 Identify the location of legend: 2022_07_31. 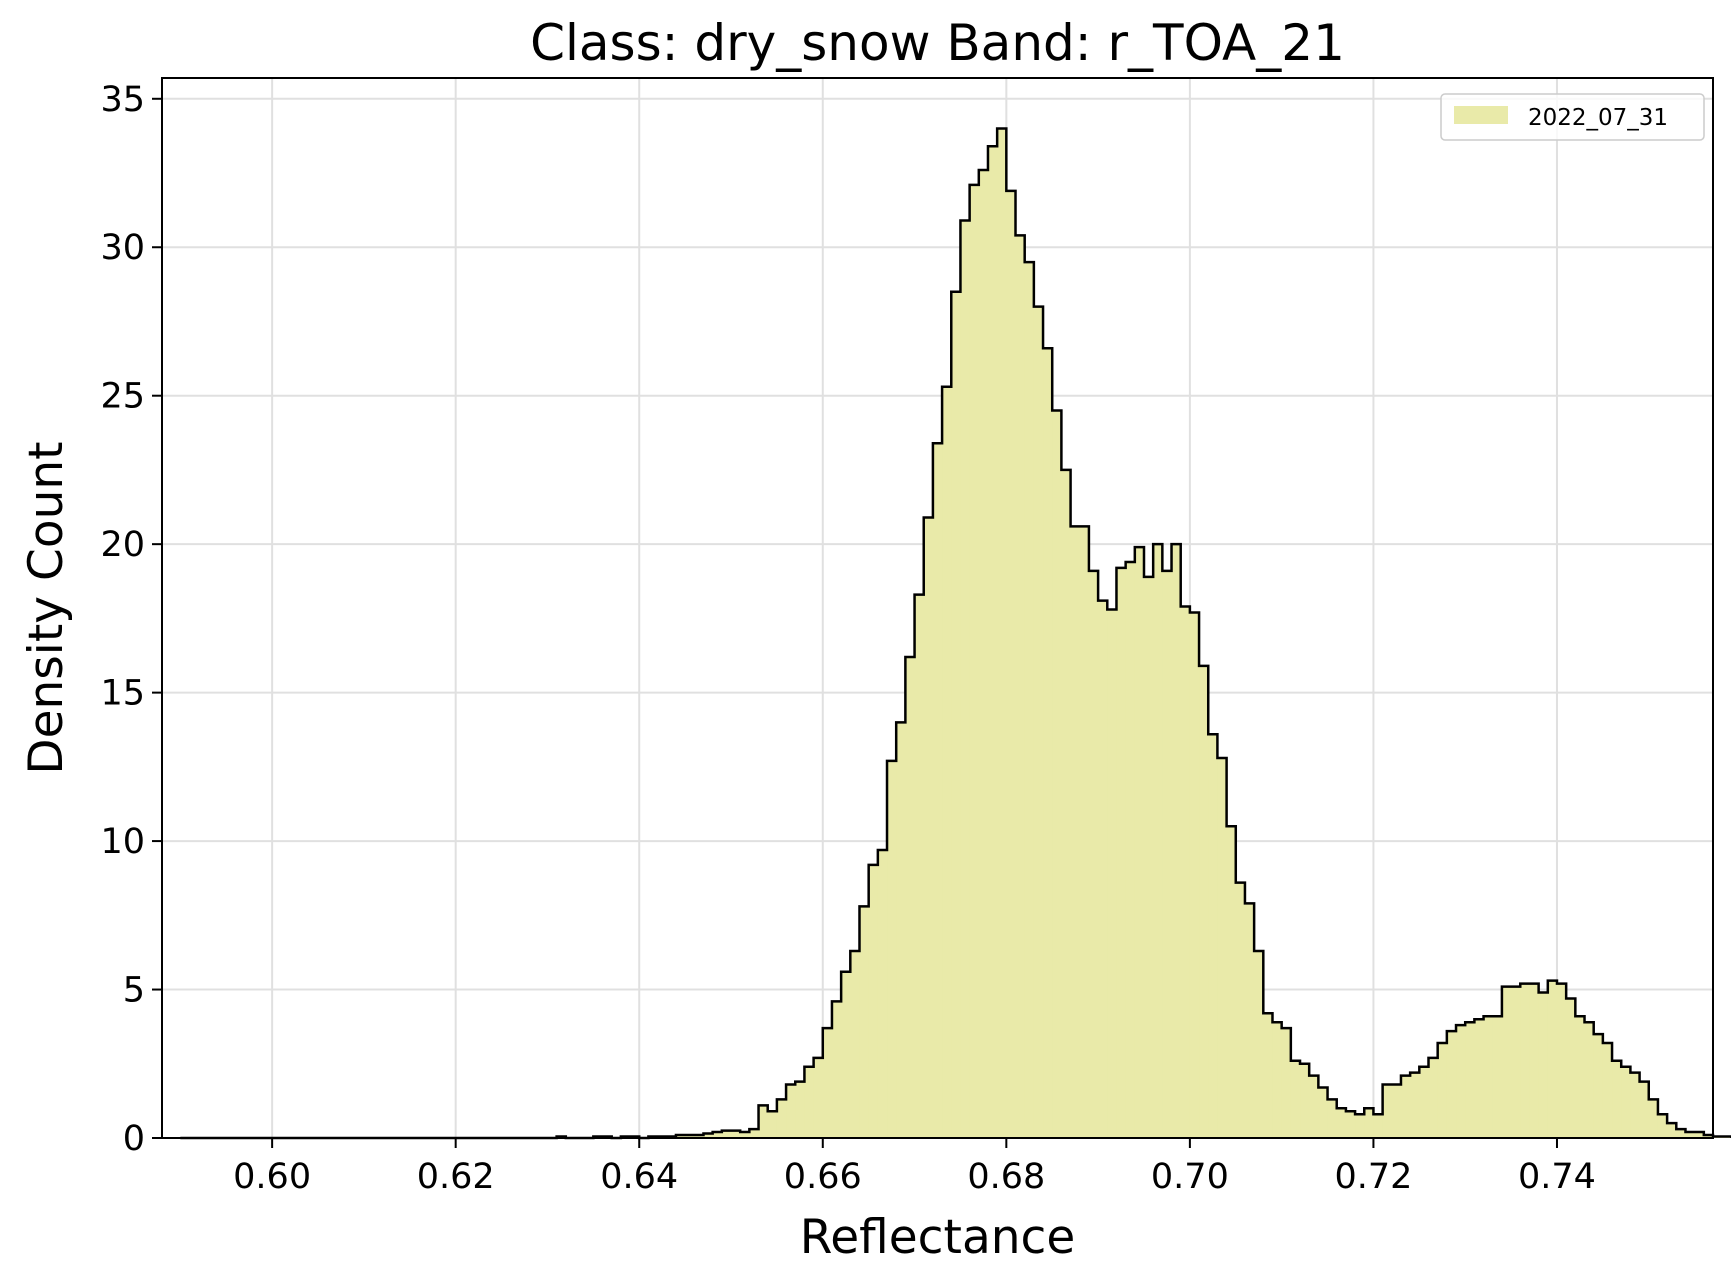
(1572, 117).